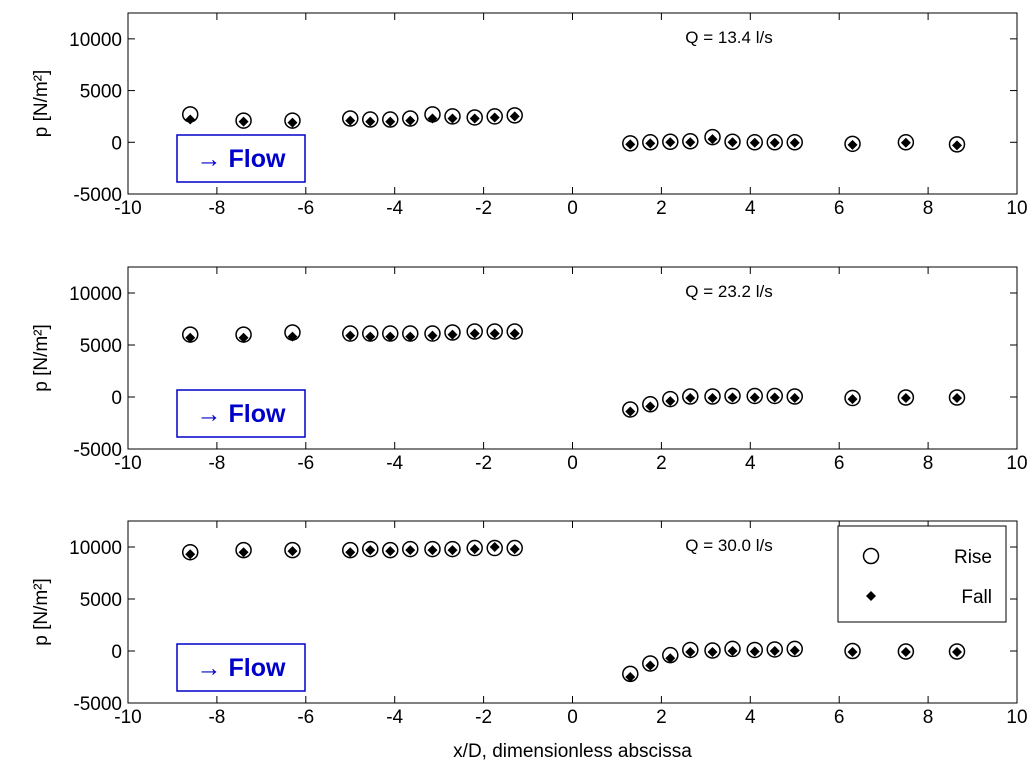  What do you see at coordinates (661, 717) in the screenshot?
I see `x-tick-label: 2` at bounding box center [661, 717].